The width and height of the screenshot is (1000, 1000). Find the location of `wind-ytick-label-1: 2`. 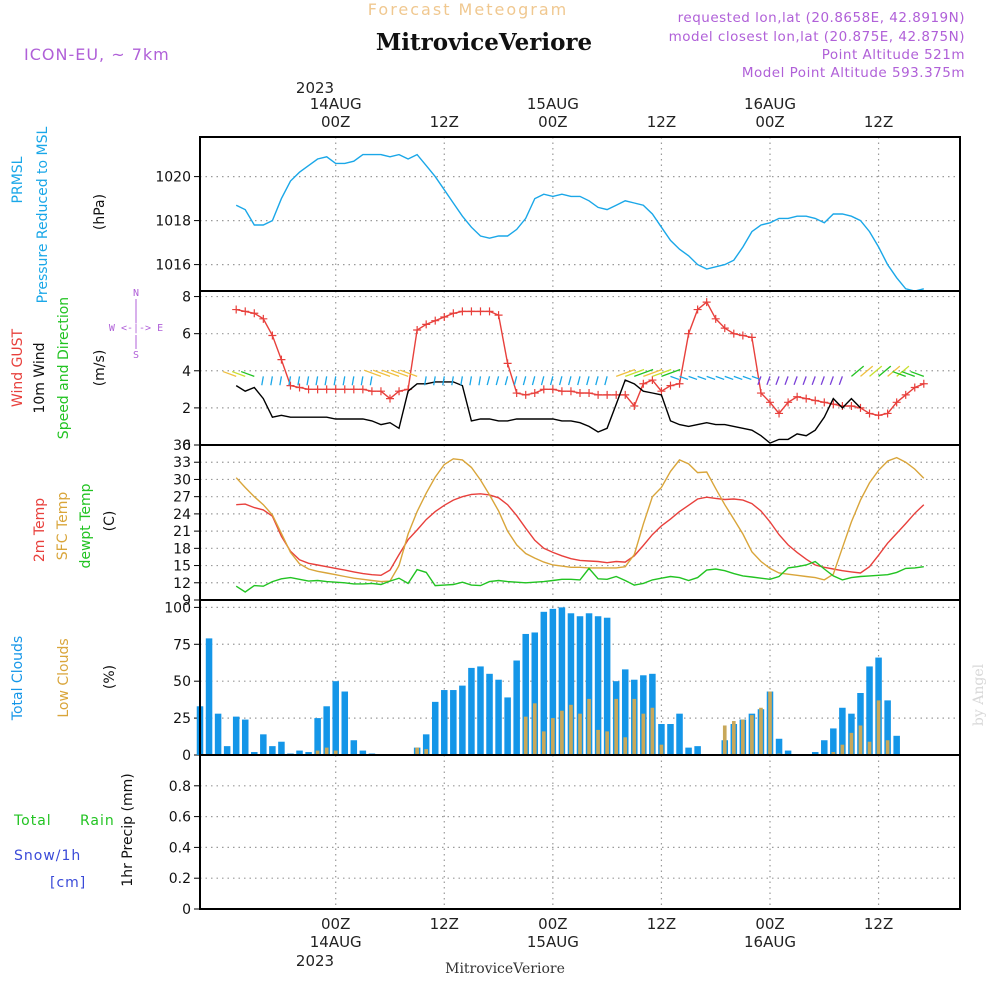

wind-ytick-label-1: 2 is located at coordinates (186, 409).